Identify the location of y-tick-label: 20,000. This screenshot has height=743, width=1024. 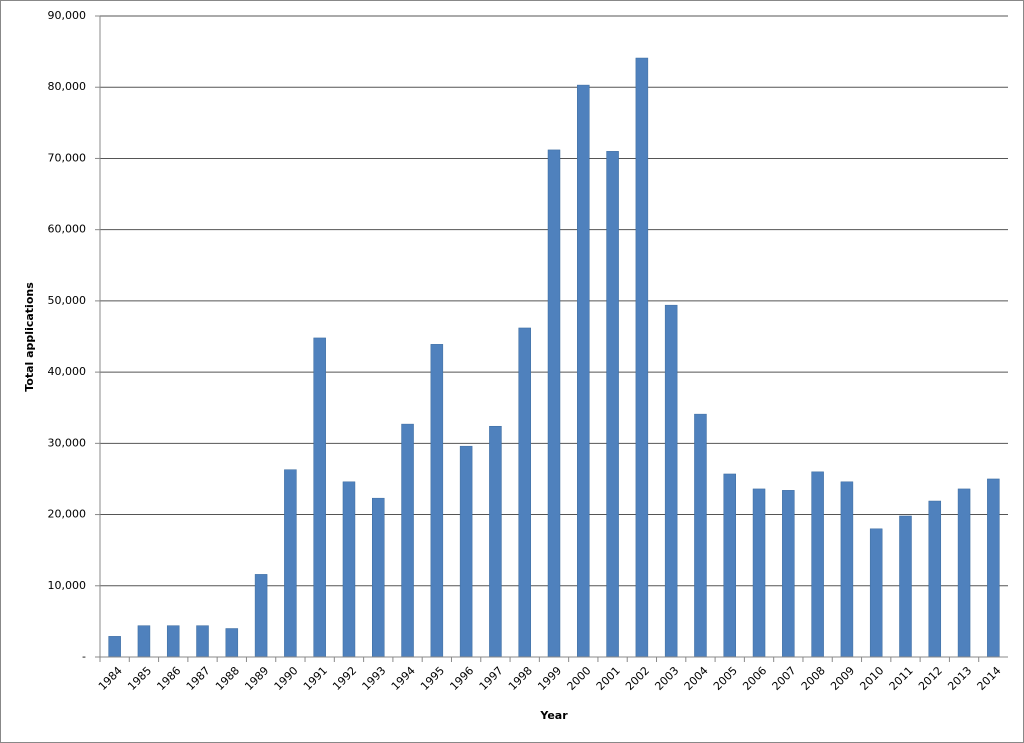
(67, 514).